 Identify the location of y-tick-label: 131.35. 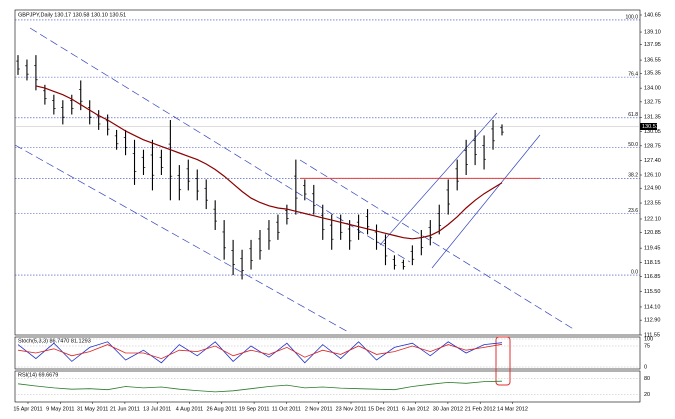
(652, 118).